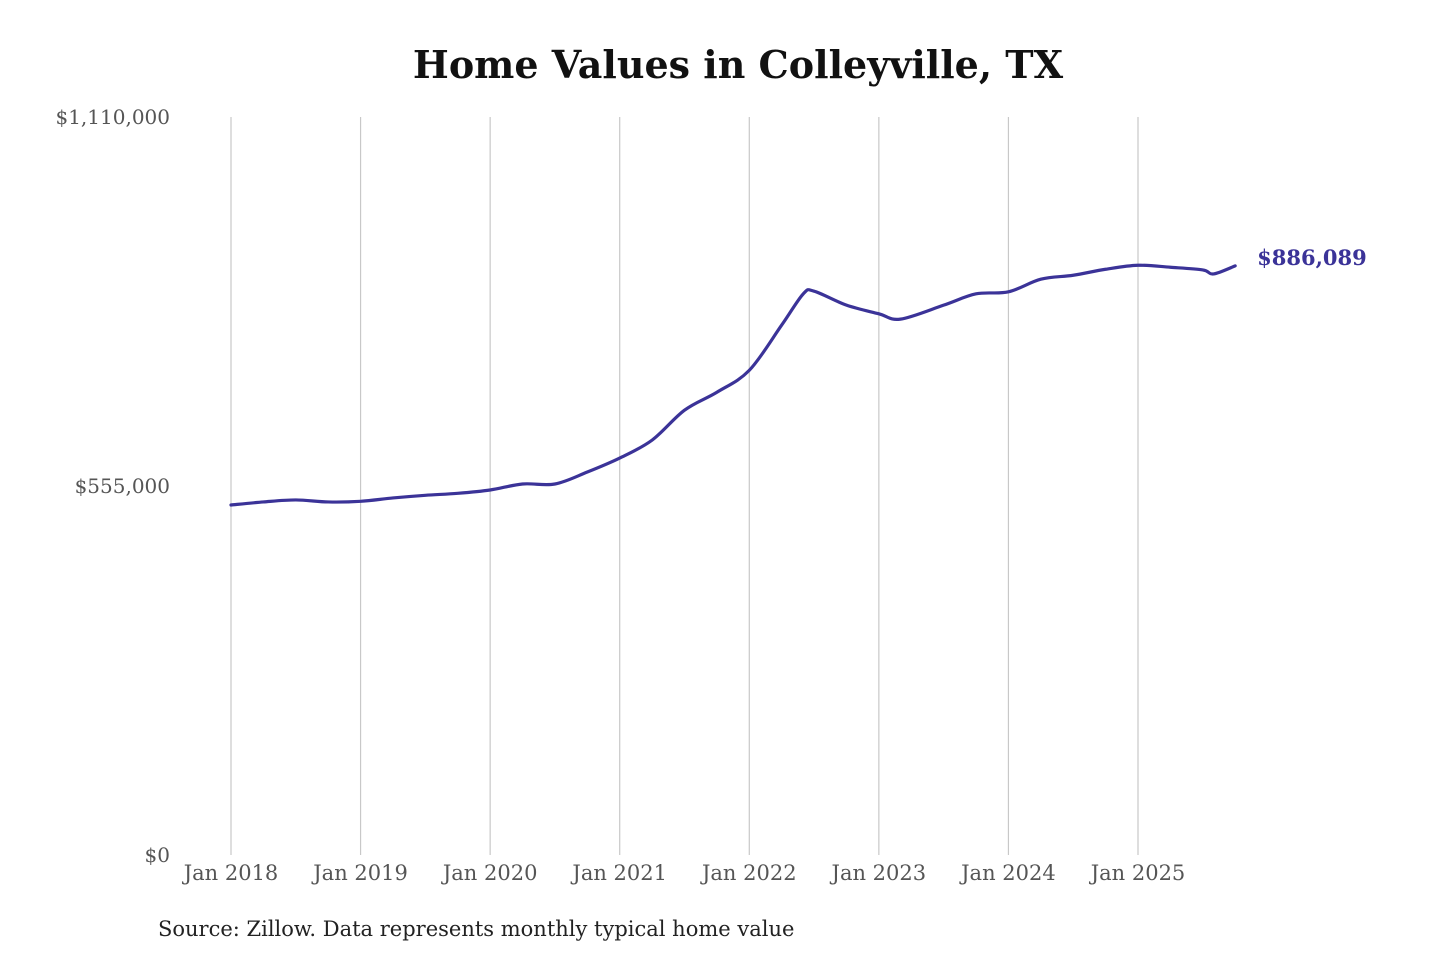 The image size is (1440, 960). Describe the element at coordinates (1312, 257) in the screenshot. I see `end-value-label: $886,089` at that location.